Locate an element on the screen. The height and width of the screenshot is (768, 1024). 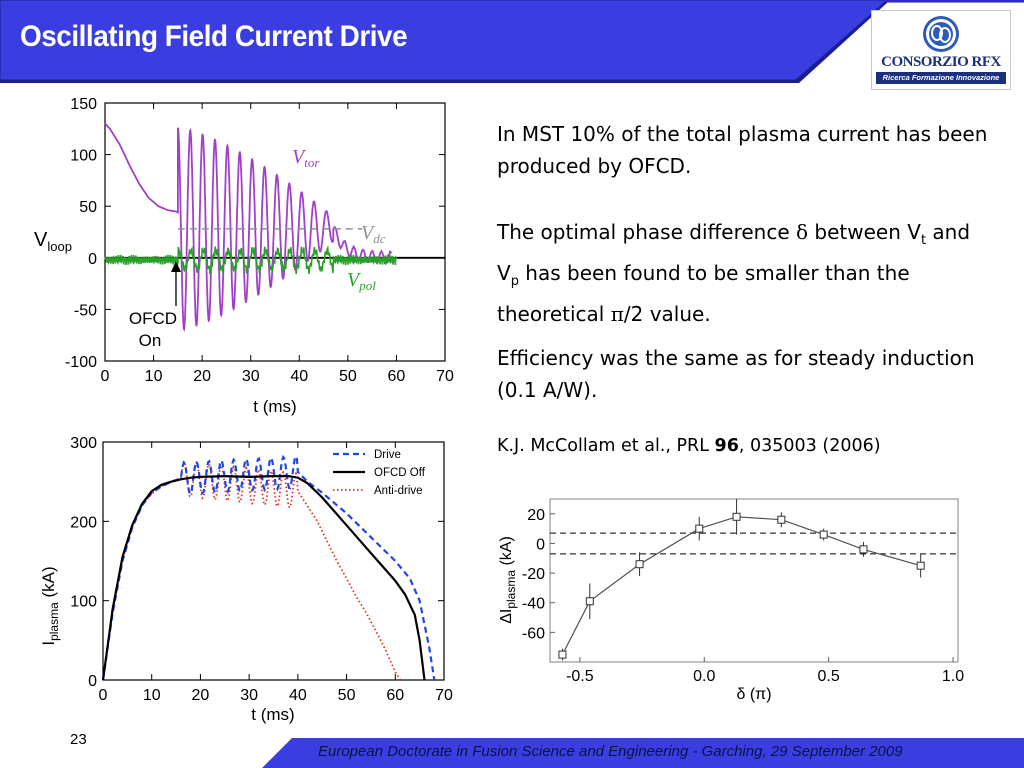
vloop-y-tick-label: 150 is located at coordinates (83, 104).